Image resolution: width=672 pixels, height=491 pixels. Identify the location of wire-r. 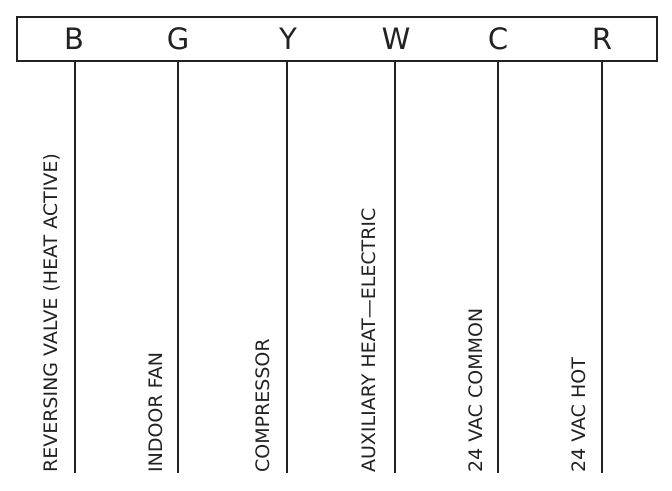
(602, 267).